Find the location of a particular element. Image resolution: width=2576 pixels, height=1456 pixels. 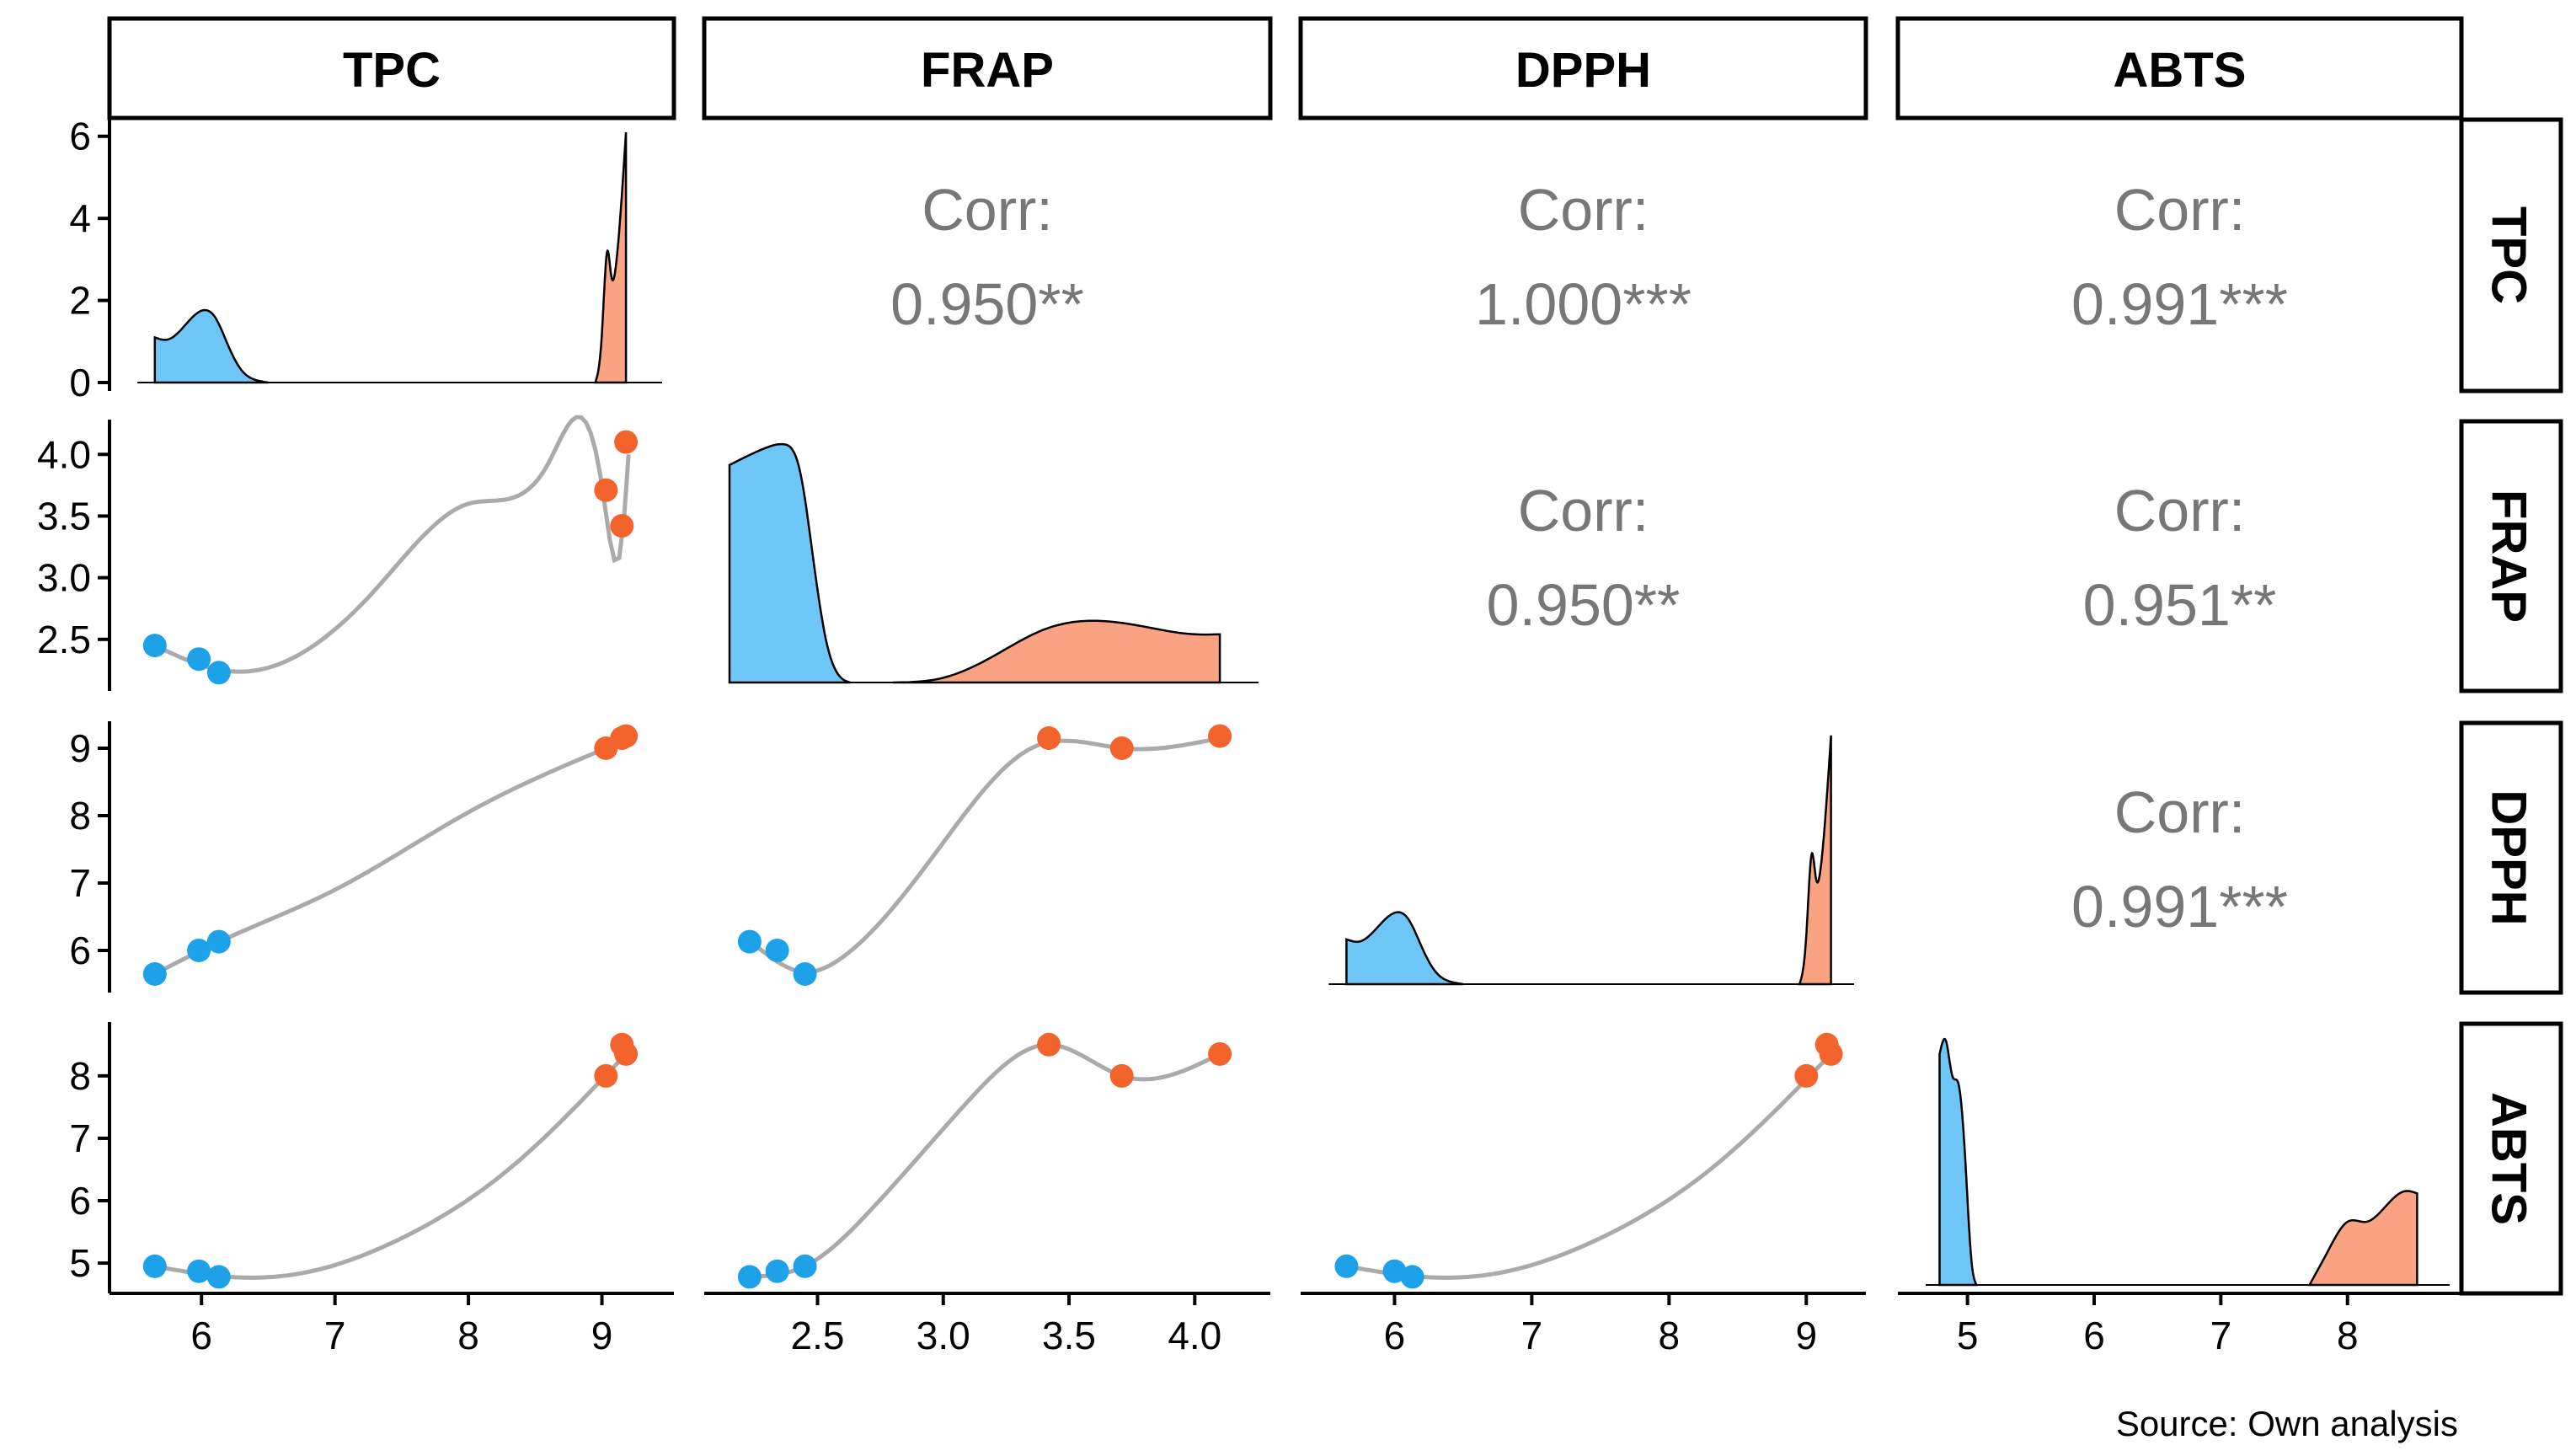

corr-value: 0.951** is located at coordinates (2180, 605).